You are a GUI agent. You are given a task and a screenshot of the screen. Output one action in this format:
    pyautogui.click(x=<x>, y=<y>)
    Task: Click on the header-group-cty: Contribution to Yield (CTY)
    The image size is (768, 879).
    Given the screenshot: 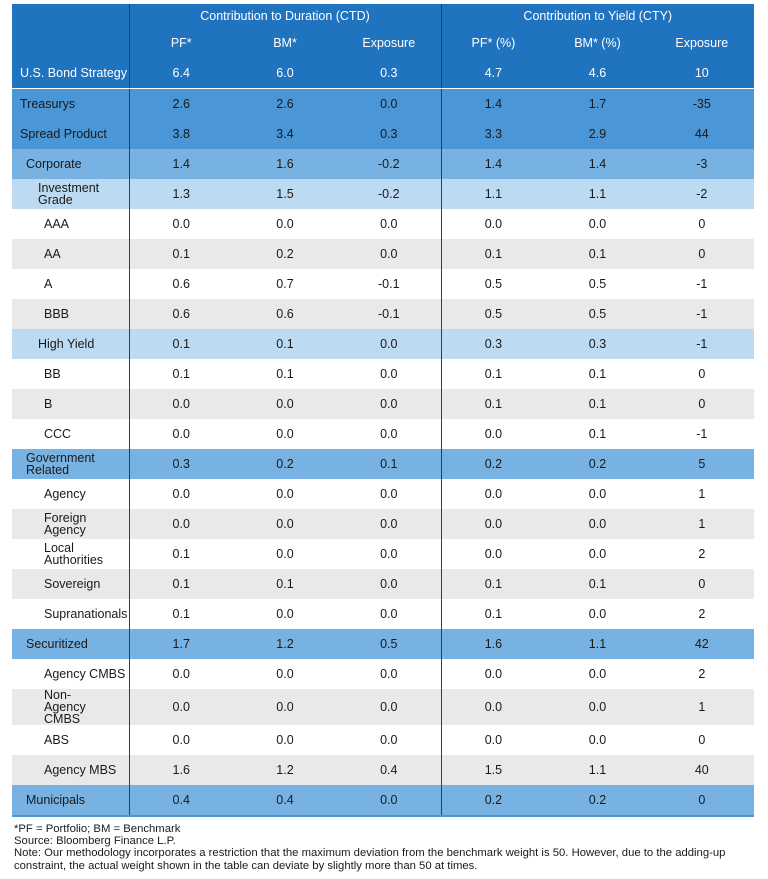 What is the action you would take?
    pyautogui.click(x=597, y=16)
    